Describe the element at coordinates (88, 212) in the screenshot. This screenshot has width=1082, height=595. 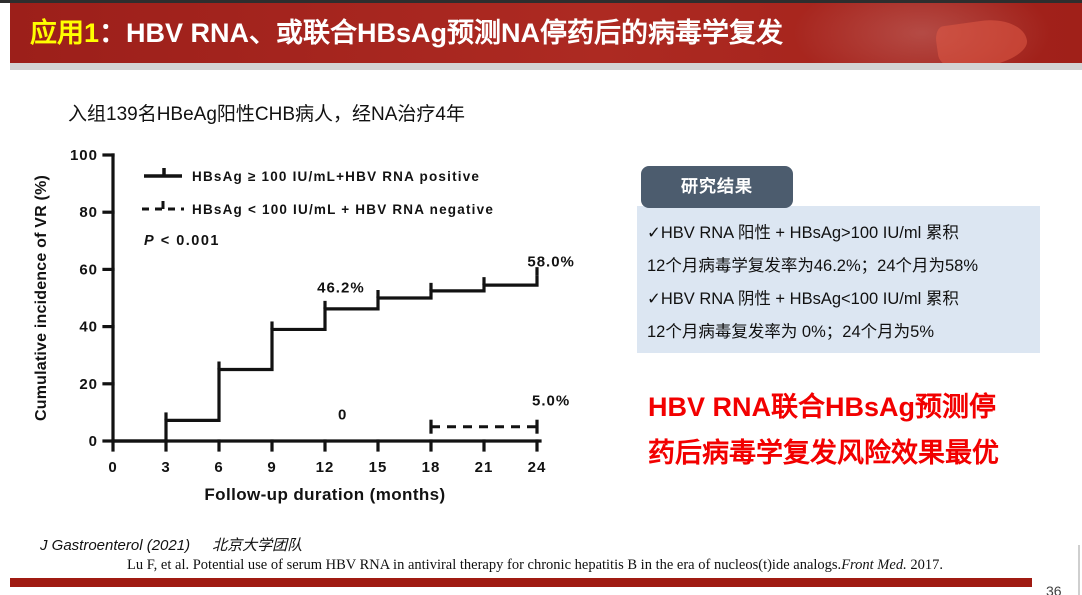
I see `svg-text: 80` at that location.